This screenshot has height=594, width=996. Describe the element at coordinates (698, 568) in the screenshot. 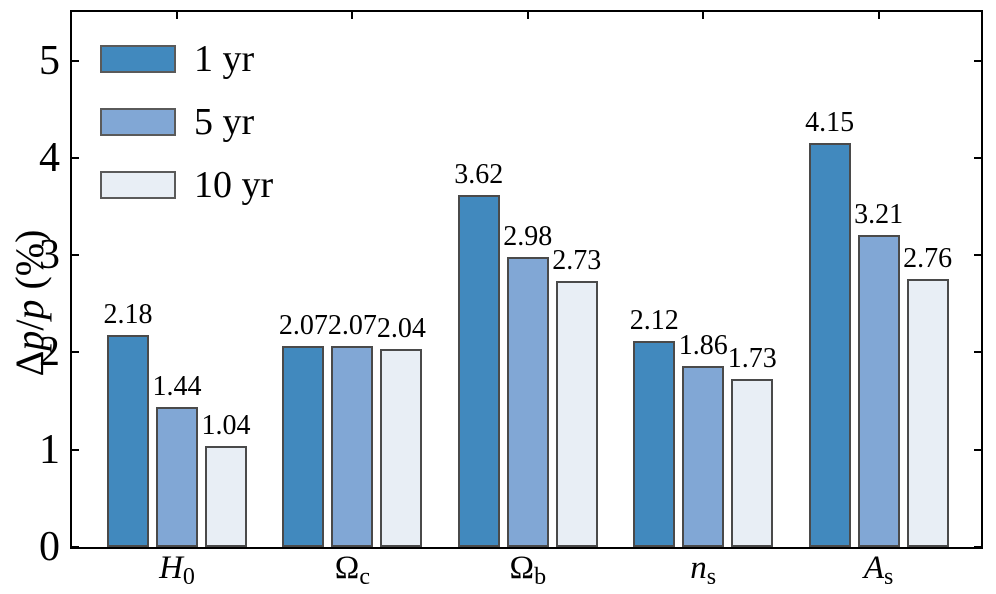

I see `x-label-base: n` at that location.